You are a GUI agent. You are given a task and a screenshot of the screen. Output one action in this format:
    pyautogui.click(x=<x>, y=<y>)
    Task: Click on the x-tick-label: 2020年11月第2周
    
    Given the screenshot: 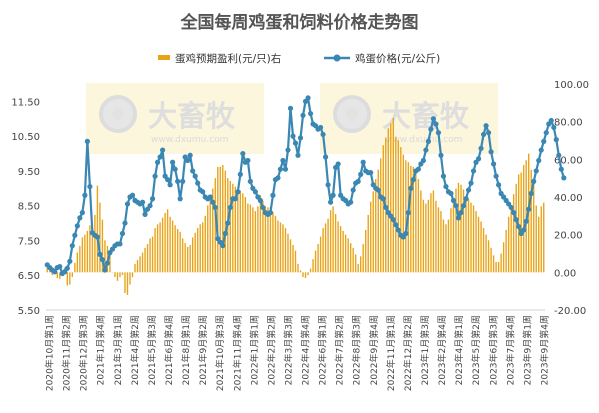 What is the action you would take?
    pyautogui.click(x=67, y=353)
    